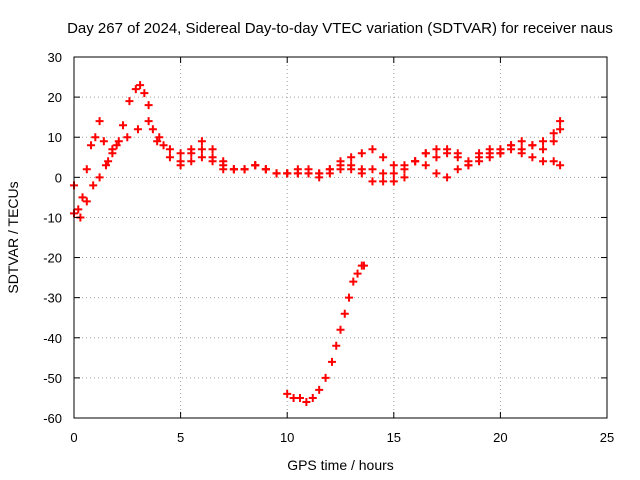 The height and width of the screenshot is (480, 640). I want to click on x-tick-label: 0, so click(73, 437).